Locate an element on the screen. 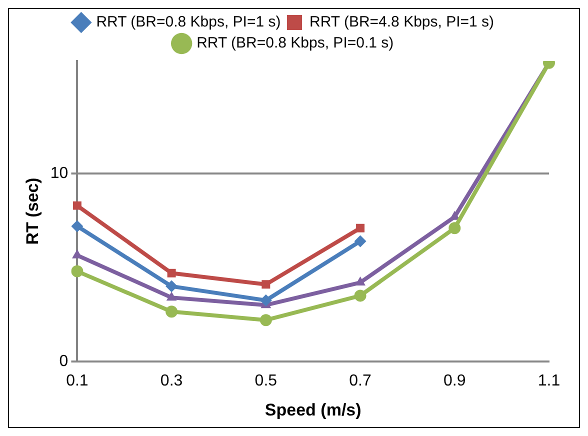 The height and width of the screenshot is (436, 588). y-tick-label: 10 is located at coordinates (59, 173).